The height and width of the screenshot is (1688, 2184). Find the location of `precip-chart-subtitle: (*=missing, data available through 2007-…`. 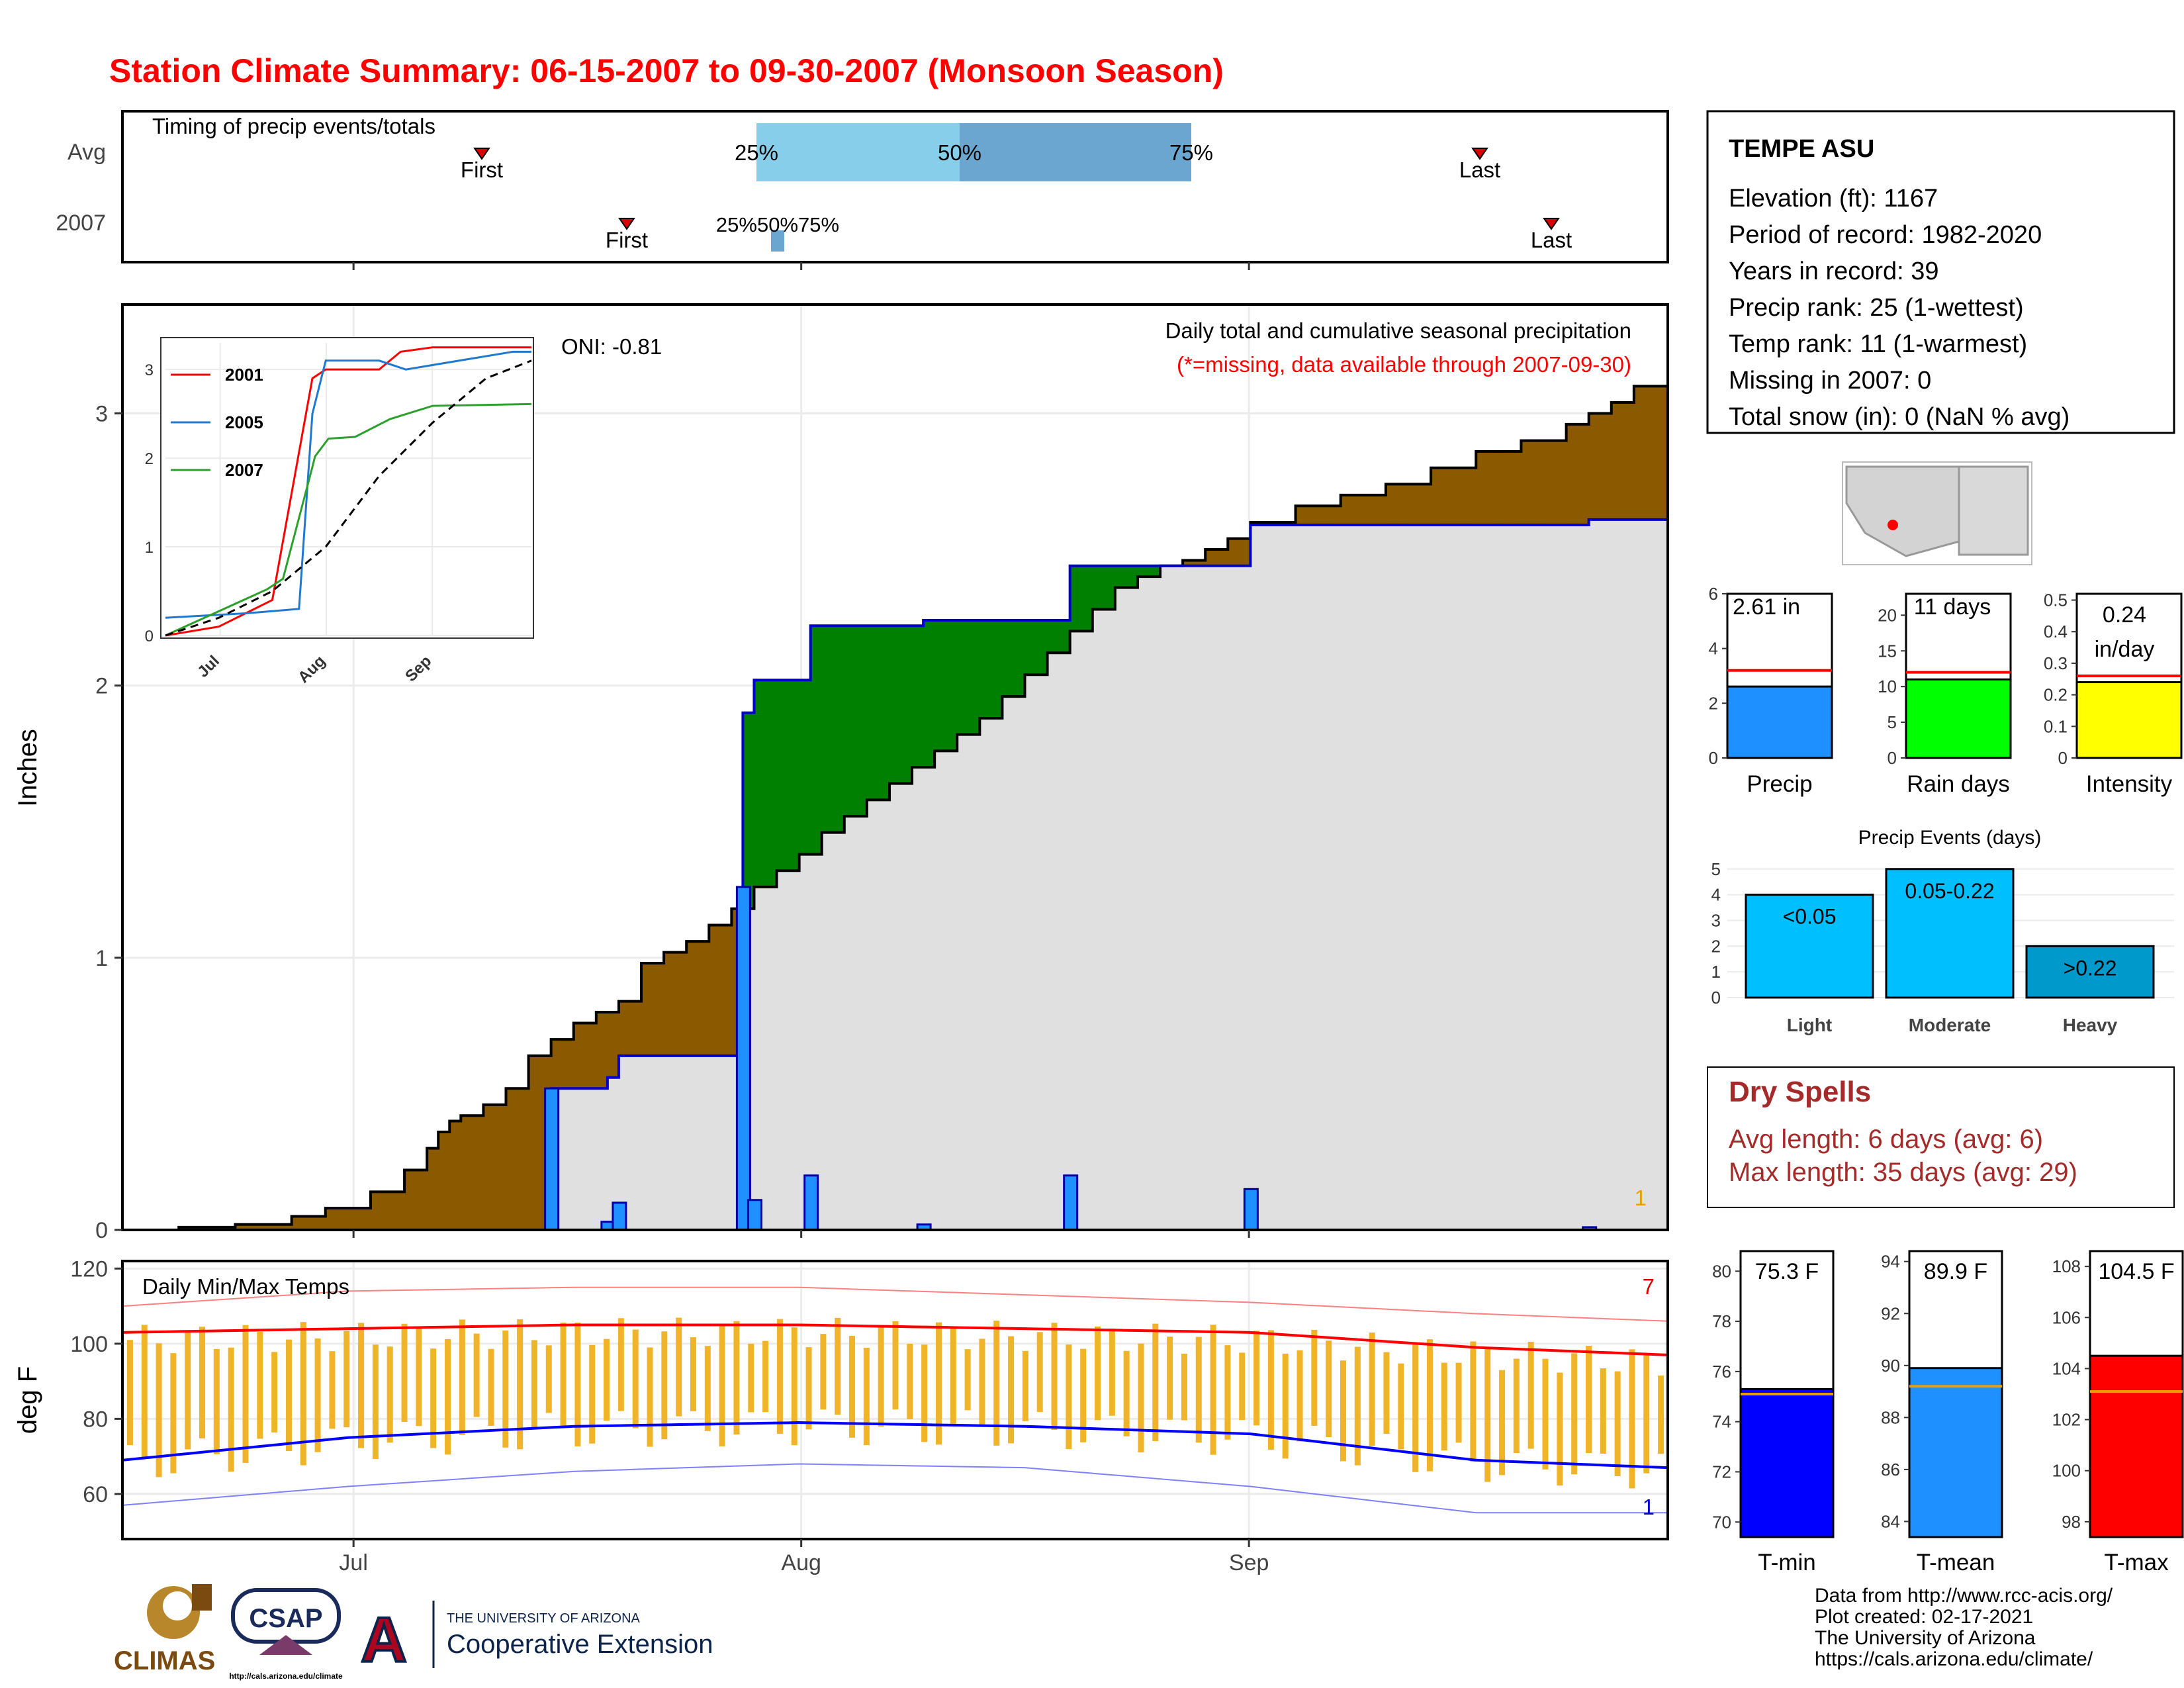

precip-chart-subtitle: (*=missing, data available through 2007-… is located at coordinates (1404, 364).